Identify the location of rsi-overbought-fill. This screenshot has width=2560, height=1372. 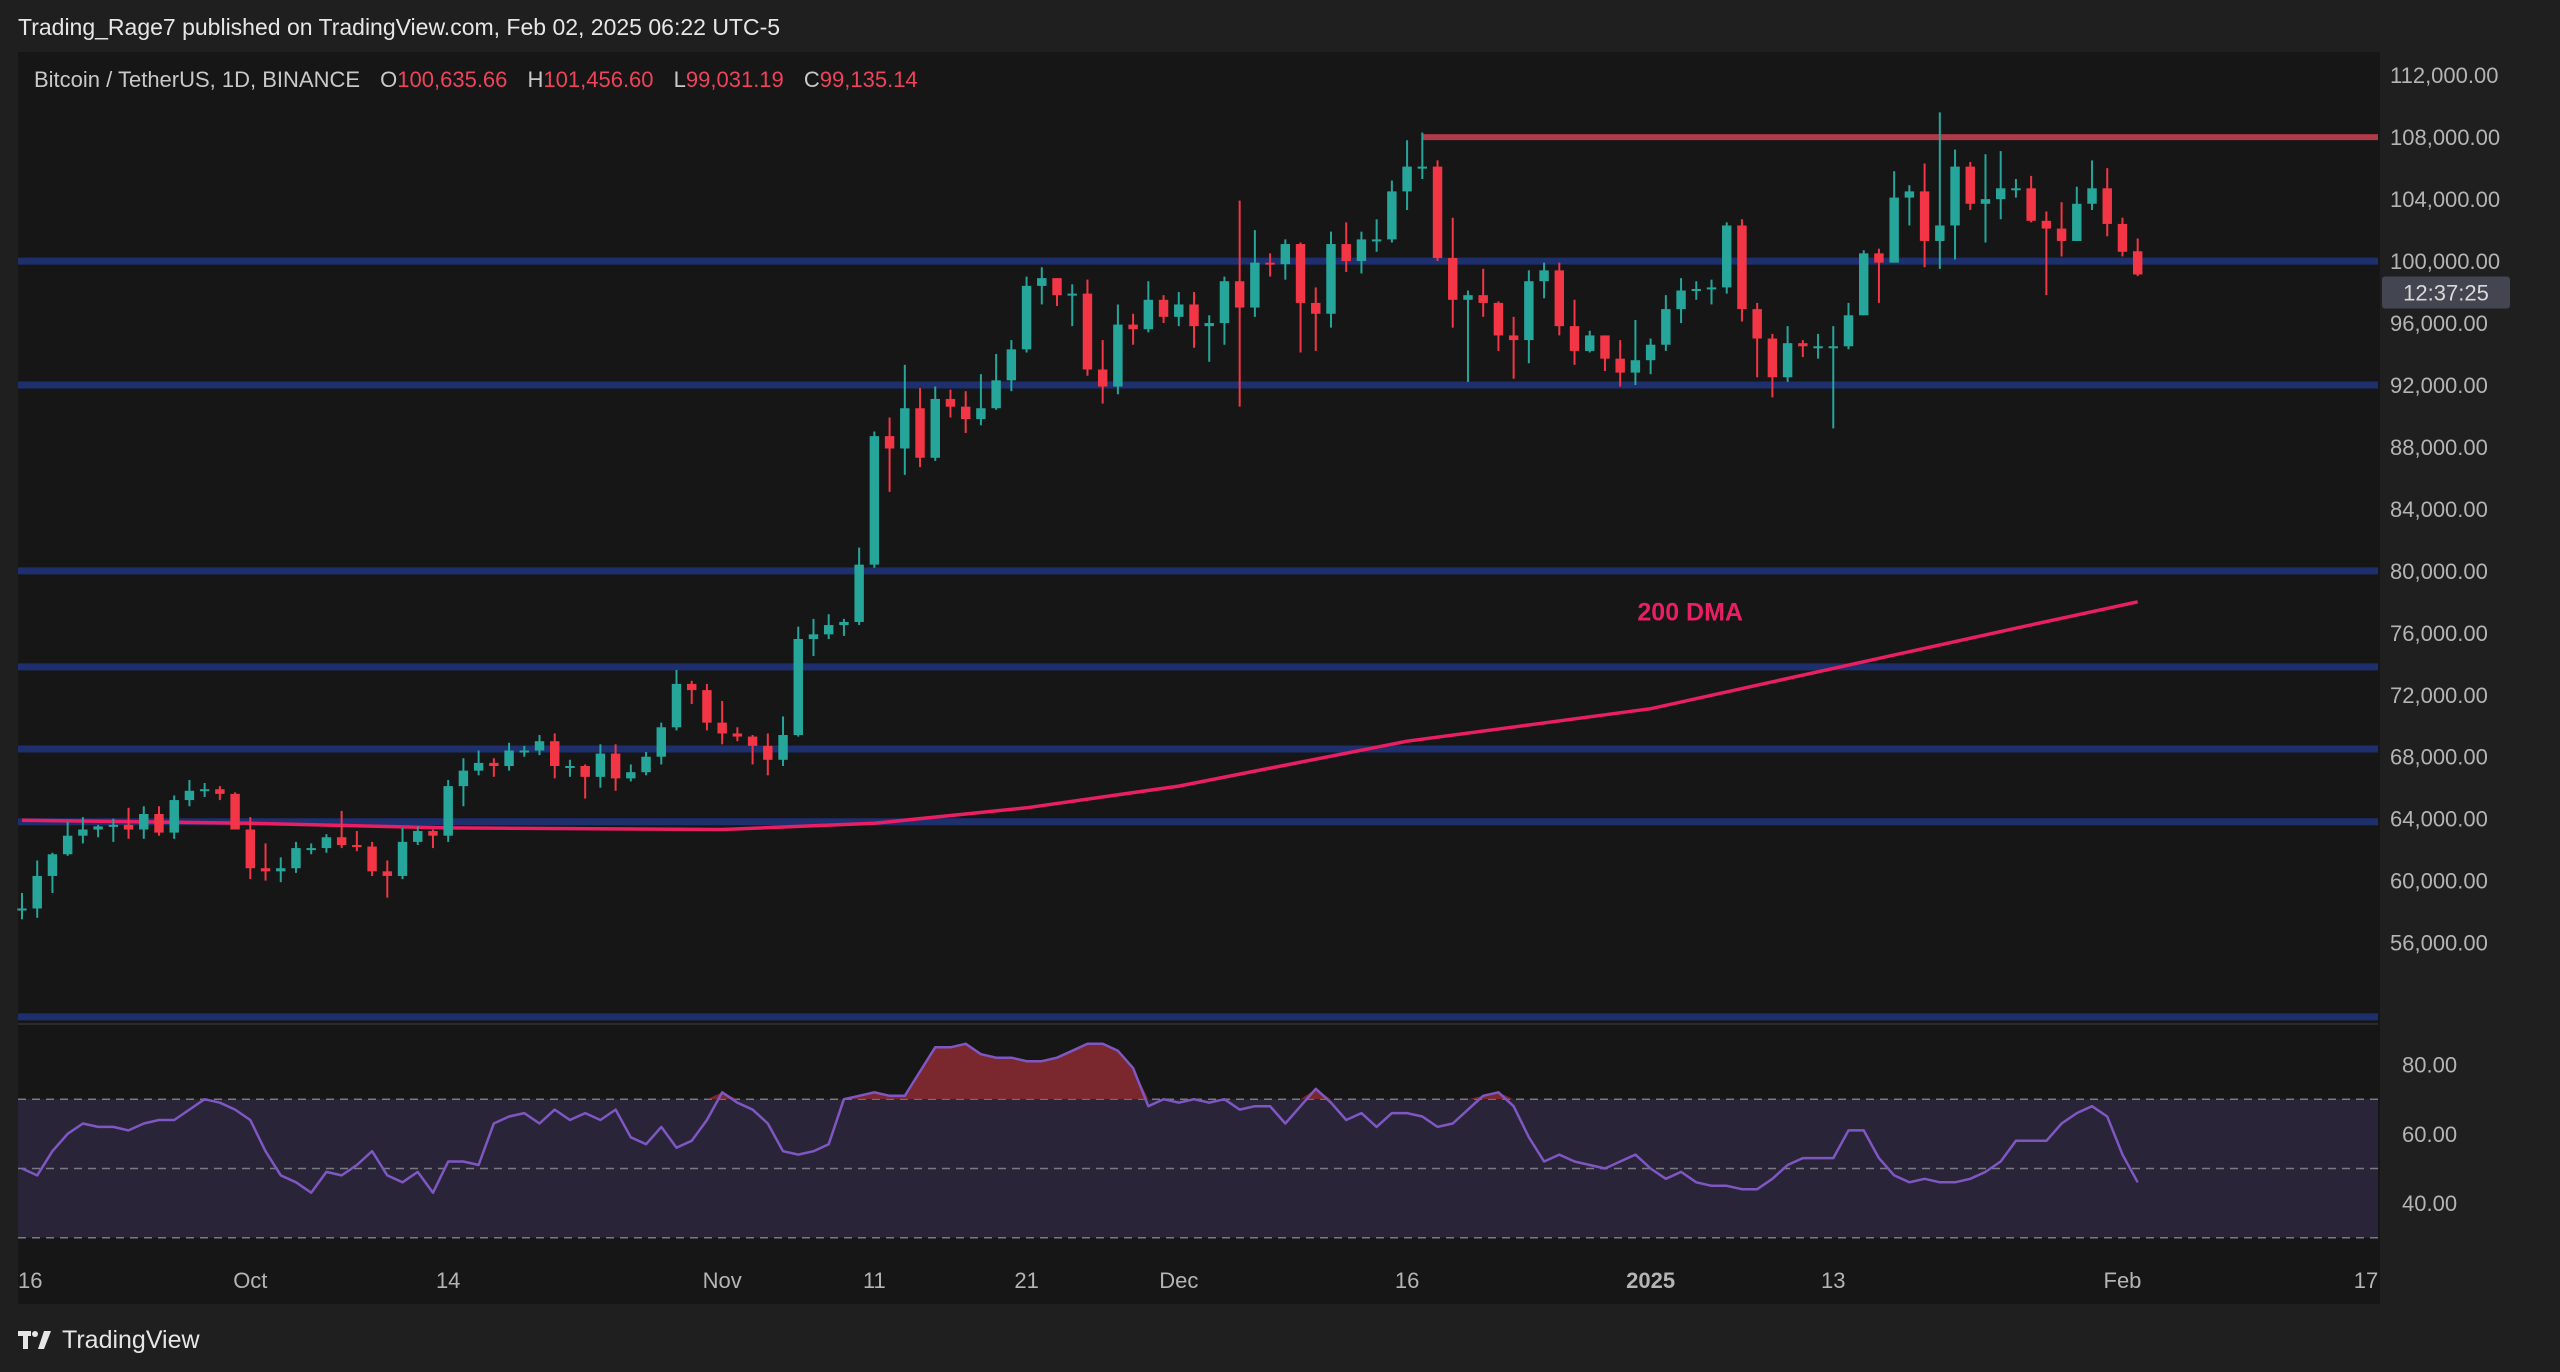
(1490, 1096).